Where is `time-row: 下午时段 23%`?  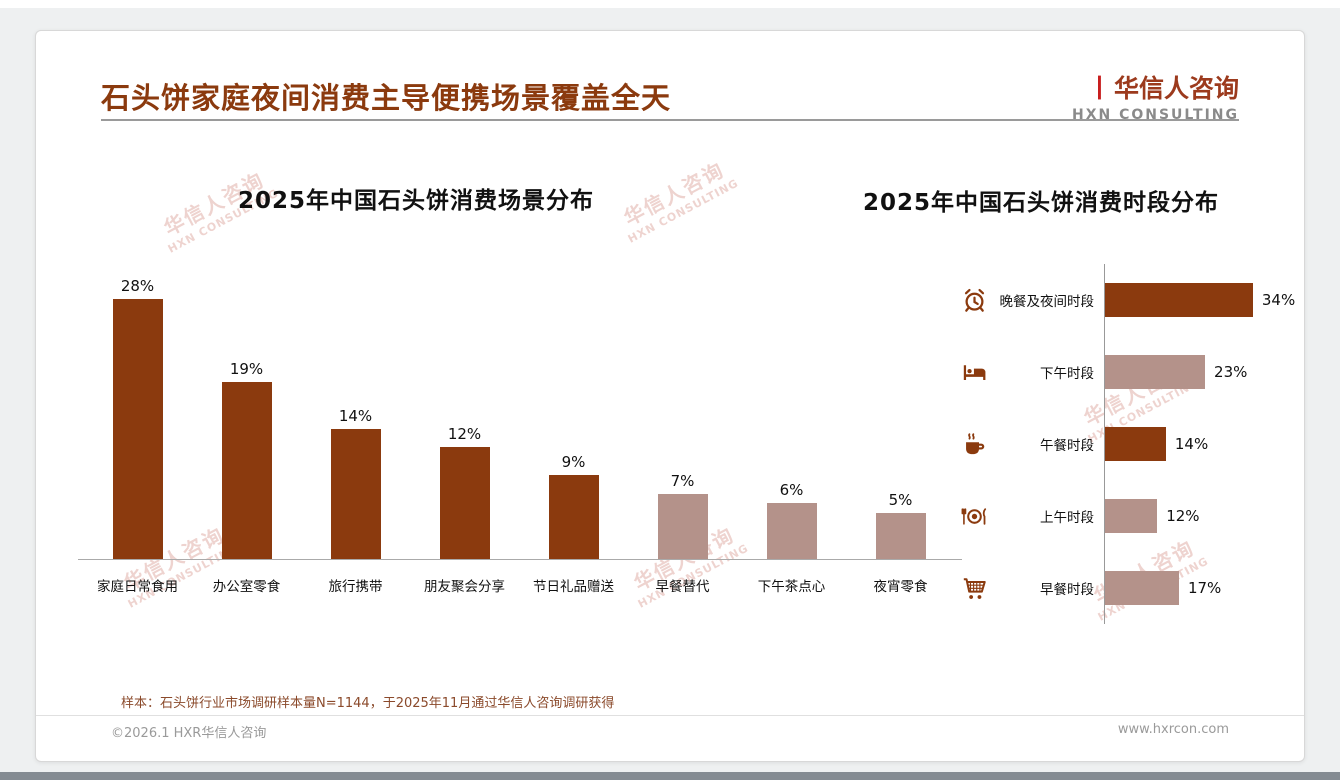
time-row: 下午时段 23% is located at coordinates (1130, 372).